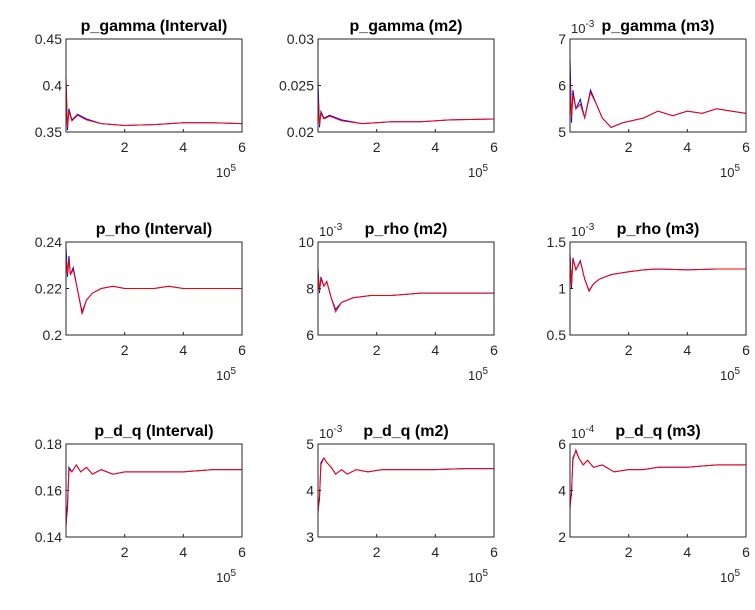 This screenshot has width=755, height=610. Describe the element at coordinates (405, 431) in the screenshot. I see `chart-title: p_d_q (m2)` at that location.